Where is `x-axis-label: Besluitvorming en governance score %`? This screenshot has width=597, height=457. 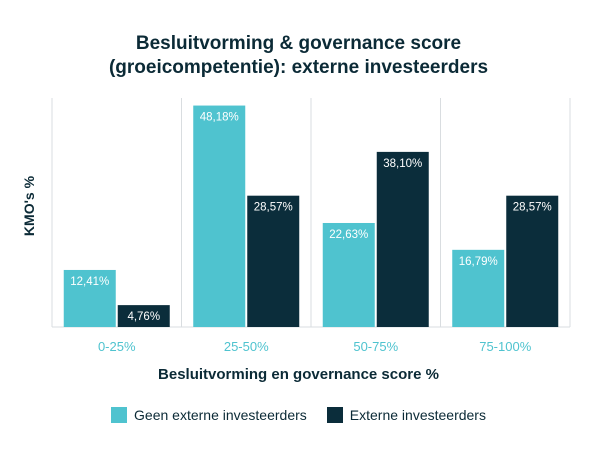
x-axis-label: Besluitvorming en governance score % is located at coordinates (298, 374).